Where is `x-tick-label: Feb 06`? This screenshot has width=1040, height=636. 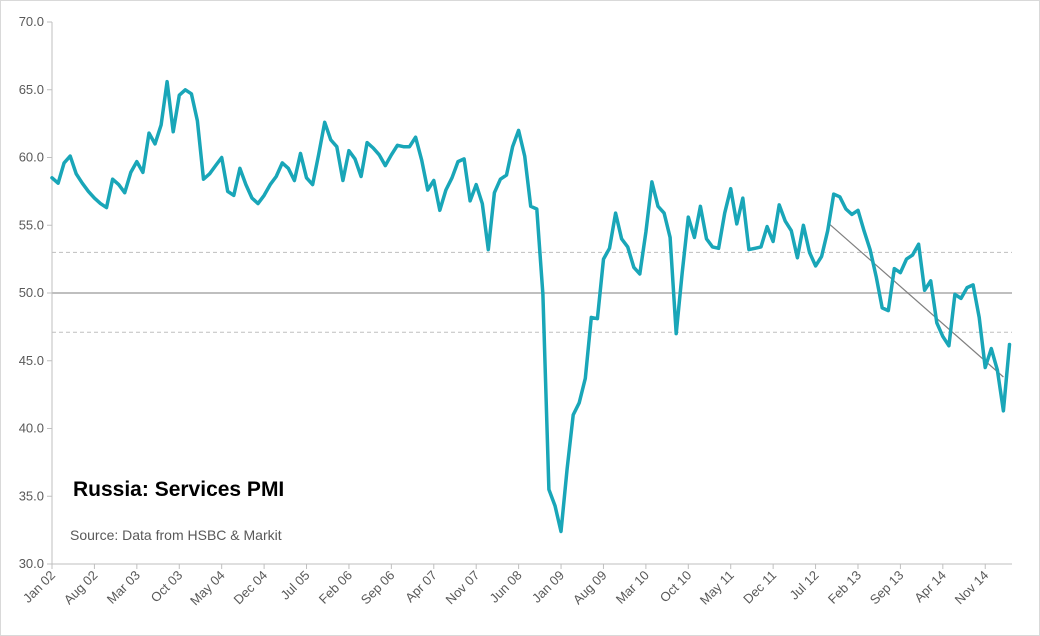
x-tick-label: Feb 06 is located at coordinates (335, 587).